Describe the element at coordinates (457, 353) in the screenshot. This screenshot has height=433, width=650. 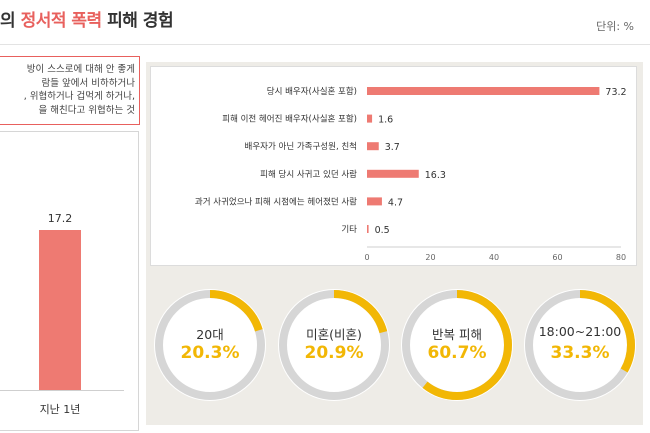
I see `donut-repeat-value: 60.7%` at that location.